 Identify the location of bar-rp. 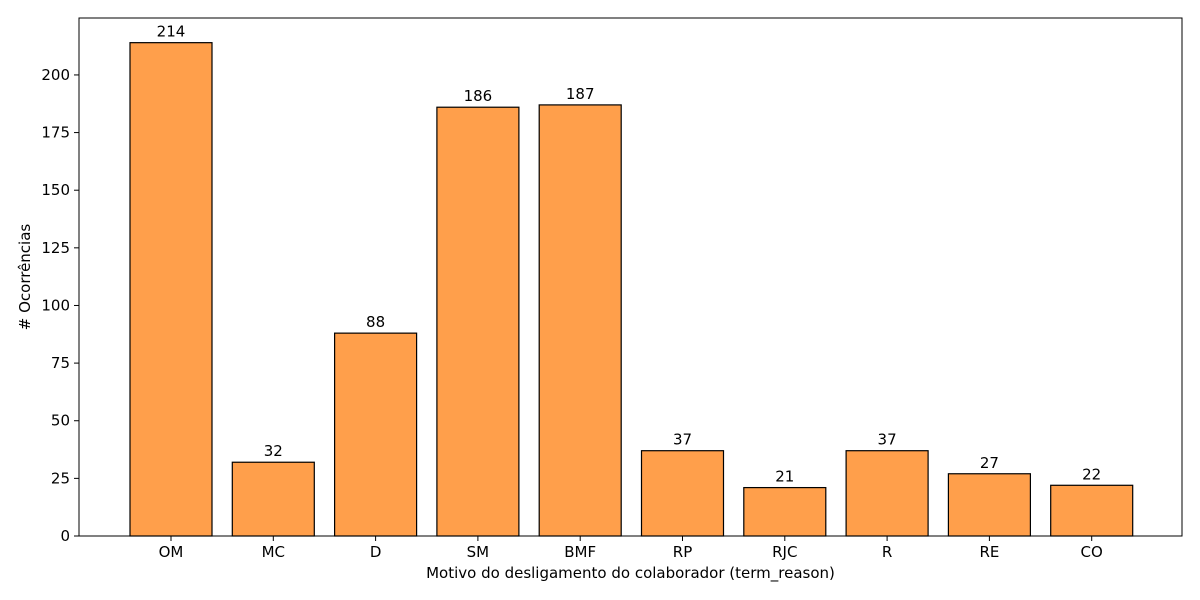
(682, 493).